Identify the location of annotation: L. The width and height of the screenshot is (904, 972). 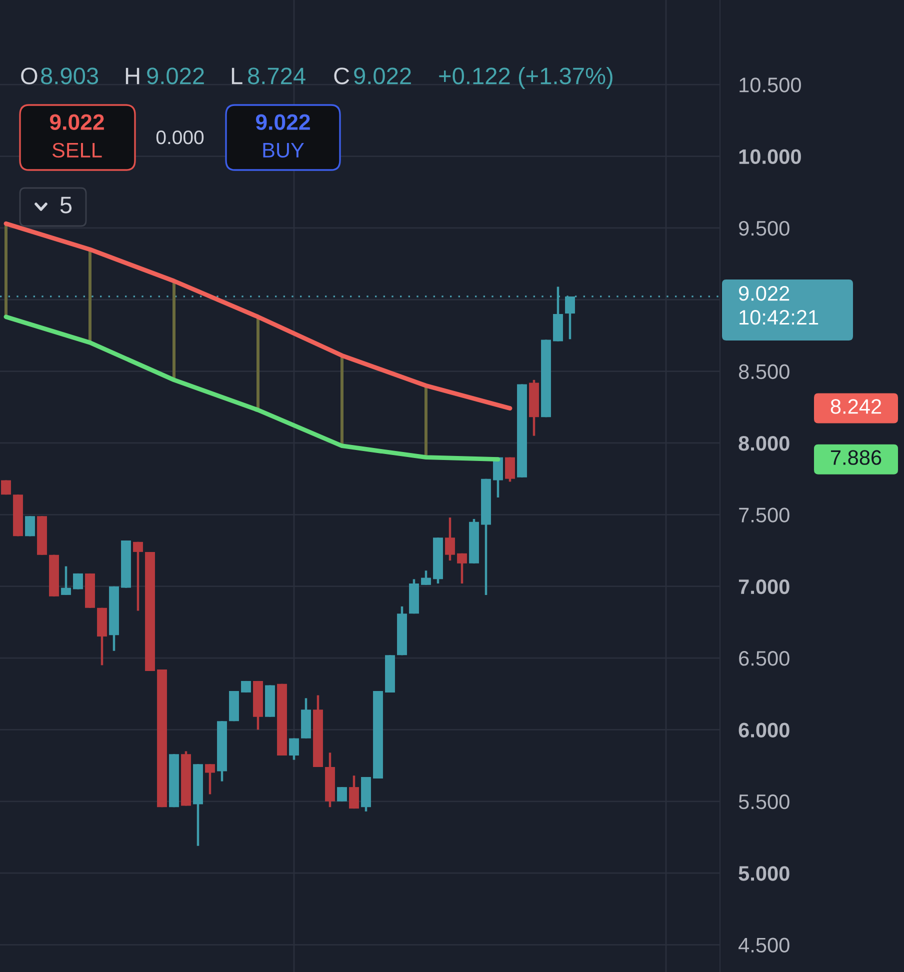
(237, 76).